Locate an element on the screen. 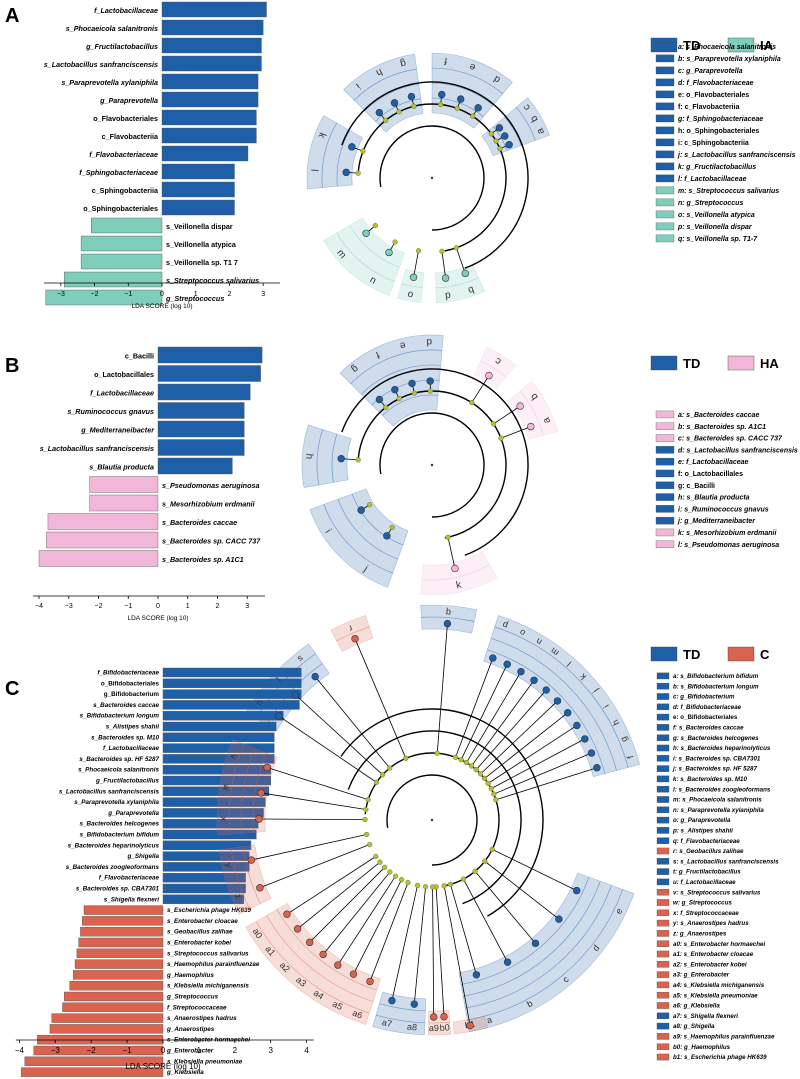  clade-letter: e is located at coordinates (402, 345).